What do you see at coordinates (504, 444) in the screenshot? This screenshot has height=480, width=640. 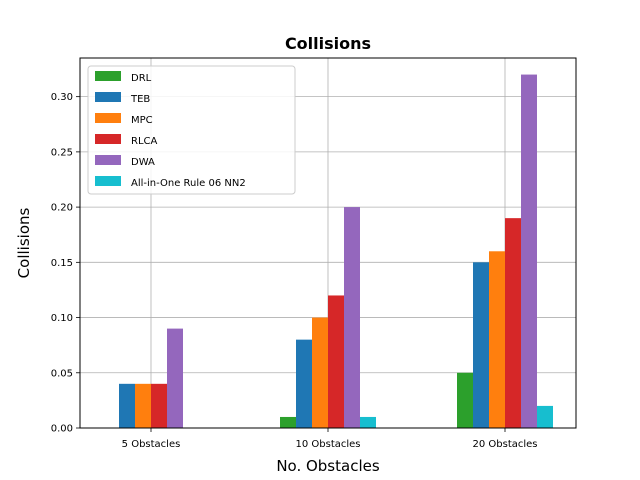 I see `x-tick-label: 20 Obstacles` at bounding box center [504, 444].